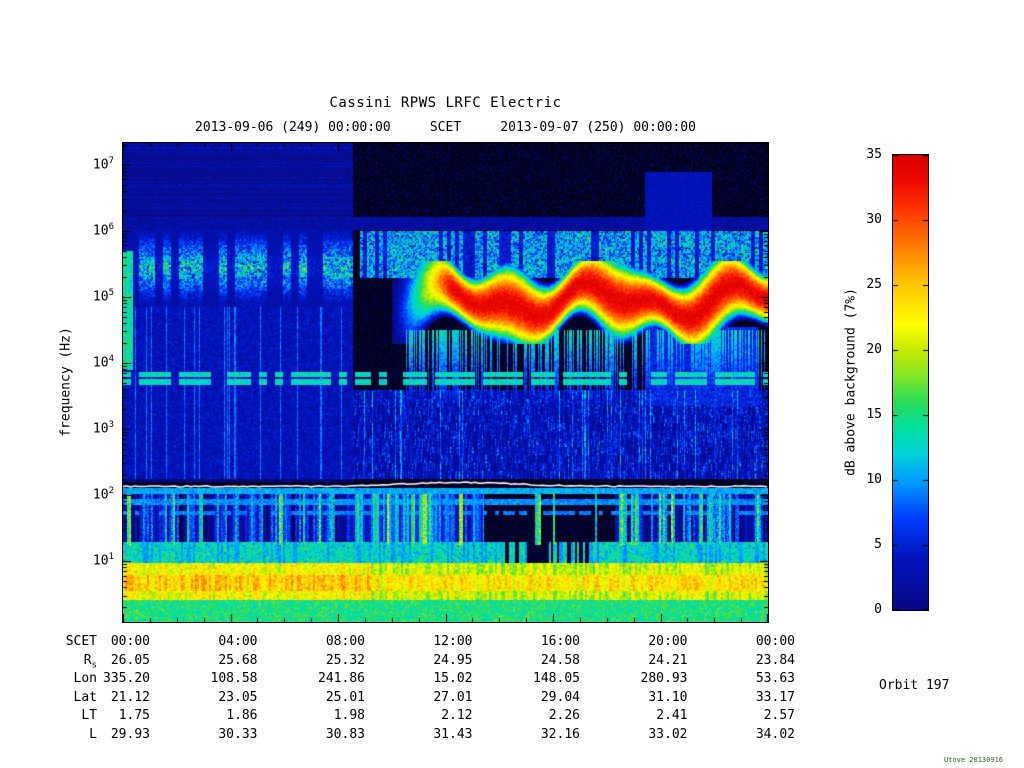  Describe the element at coordinates (242, 715) in the screenshot. I see `ephemeris-cell: 1.86` at that location.